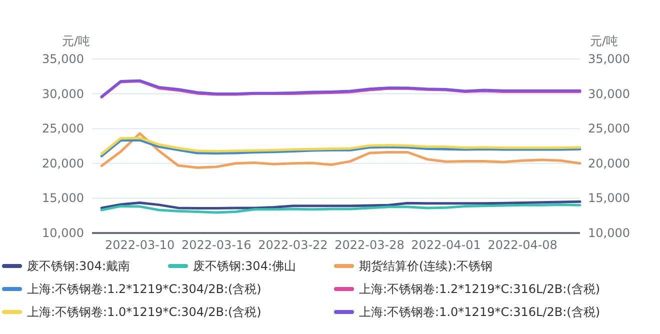 The image size is (660, 334). I want to click on legend-label: 上海:不锈钢卷:1.2*1219*C:304/2B:(含税), so click(144, 289).